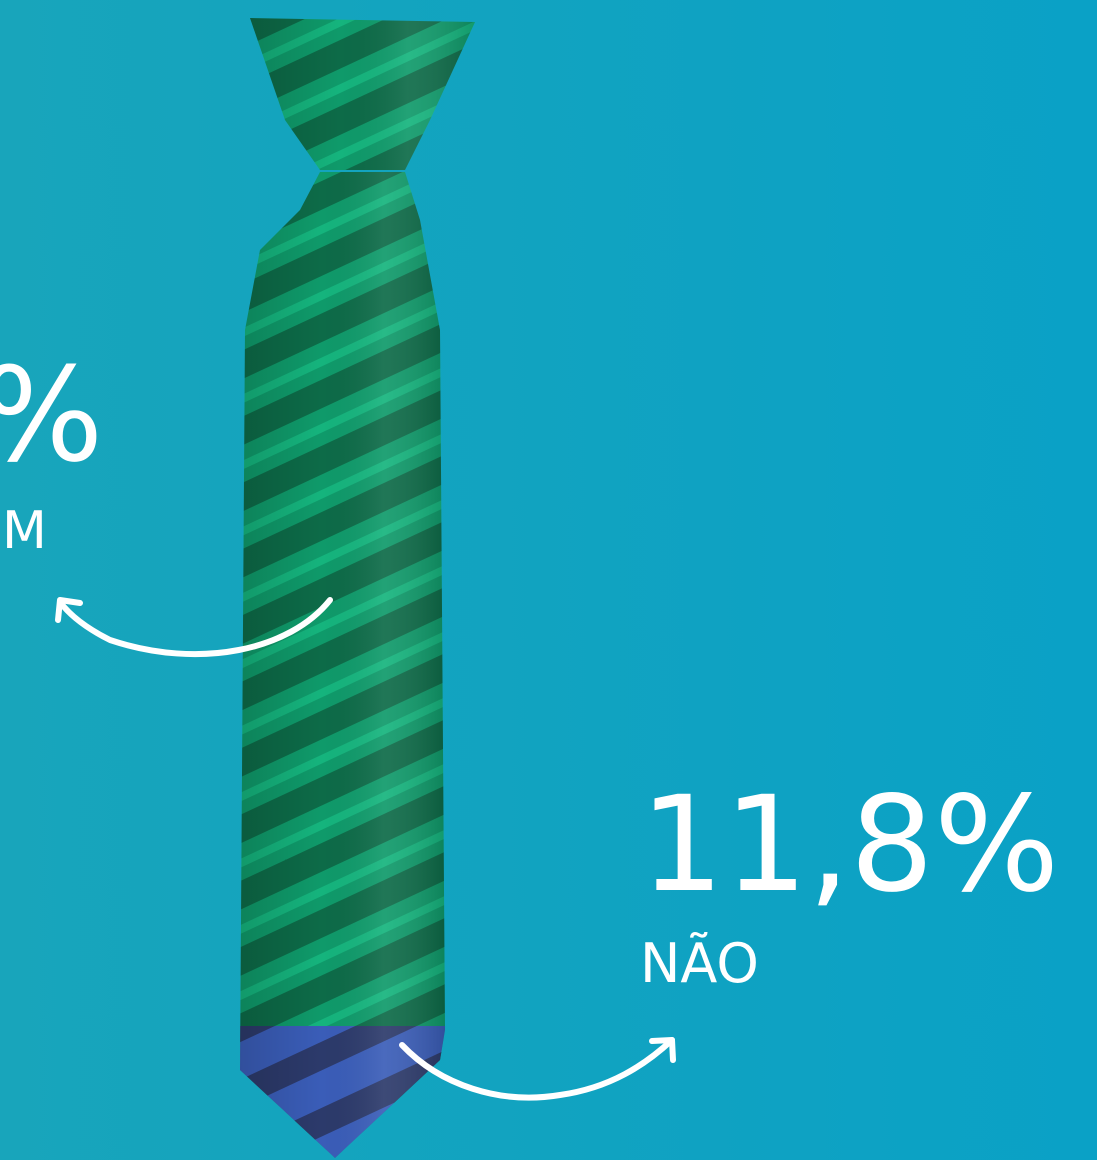 This screenshot has width=1097, height=1160. Describe the element at coordinates (195, 627) in the screenshot. I see `left-arrow` at that location.